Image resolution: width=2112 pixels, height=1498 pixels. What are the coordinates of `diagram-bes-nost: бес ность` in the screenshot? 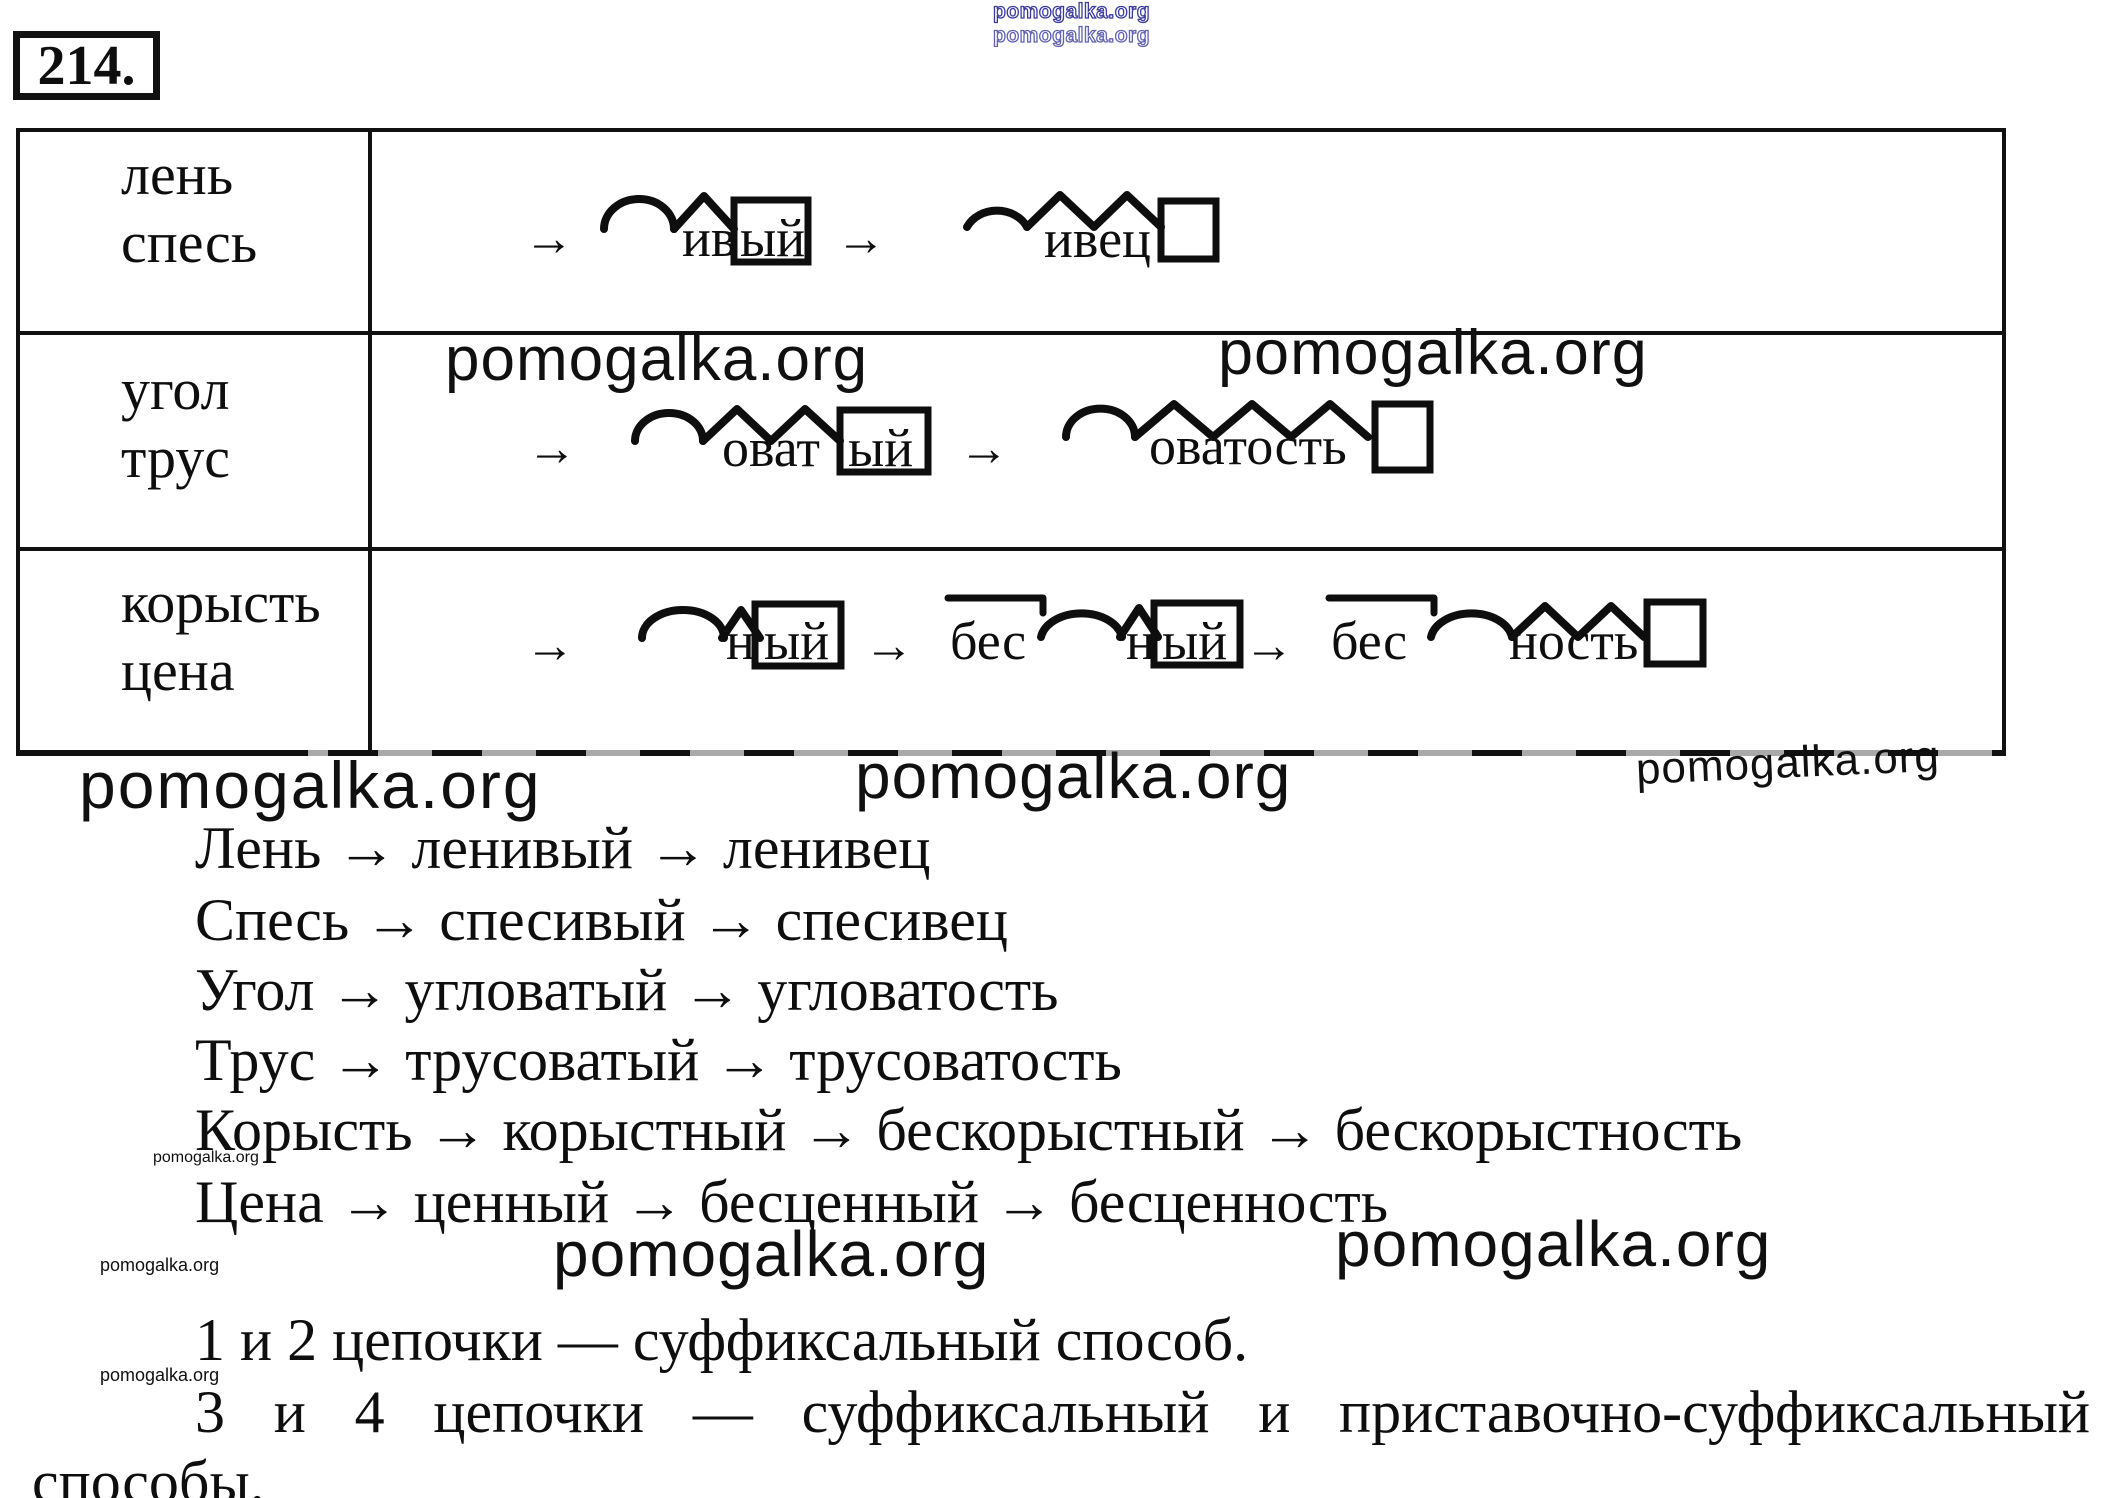 It's located at (1514, 634).